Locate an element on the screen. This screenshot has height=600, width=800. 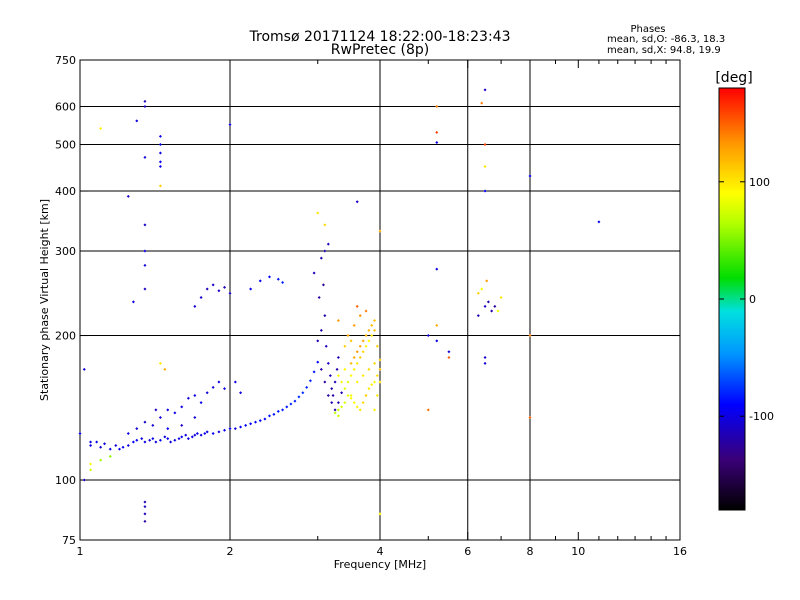
colorbar-ticks: 100 0 -100 is located at coordinates (746, 299).